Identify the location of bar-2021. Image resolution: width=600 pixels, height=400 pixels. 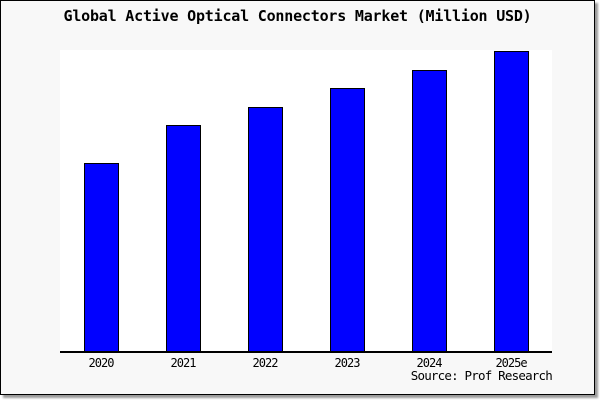
(183, 238).